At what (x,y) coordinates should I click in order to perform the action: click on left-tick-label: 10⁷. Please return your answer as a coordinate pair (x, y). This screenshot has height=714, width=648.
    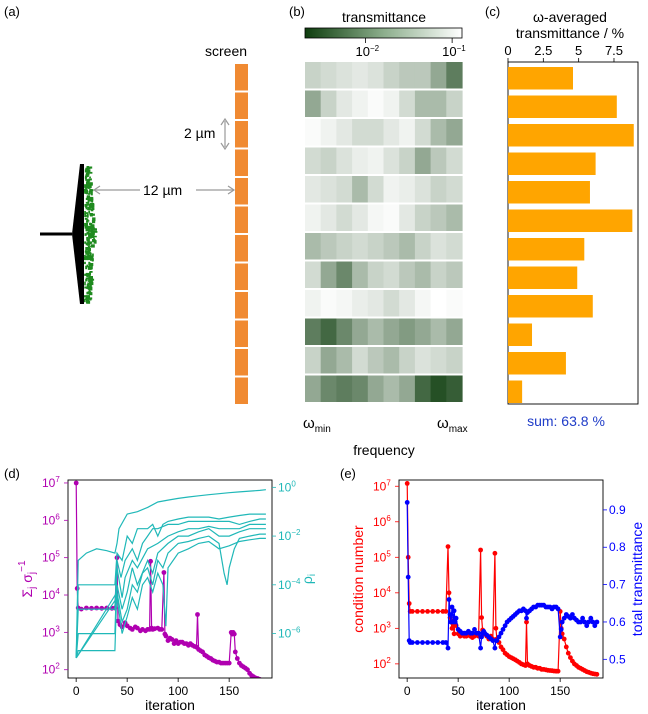
    Looking at the image, I should click on (382, 485).